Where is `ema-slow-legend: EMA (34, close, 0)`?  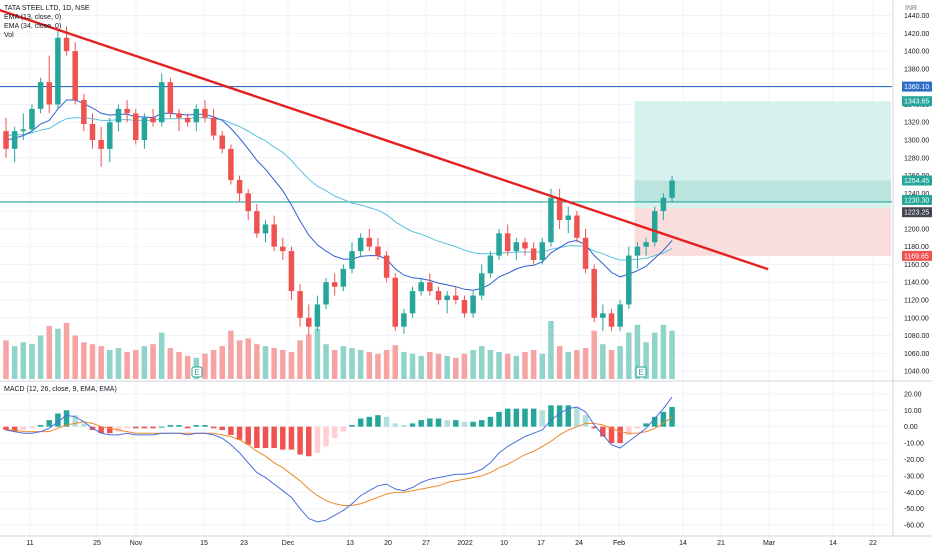
ema-slow-legend: EMA (34, close, 0) is located at coordinates (33, 26).